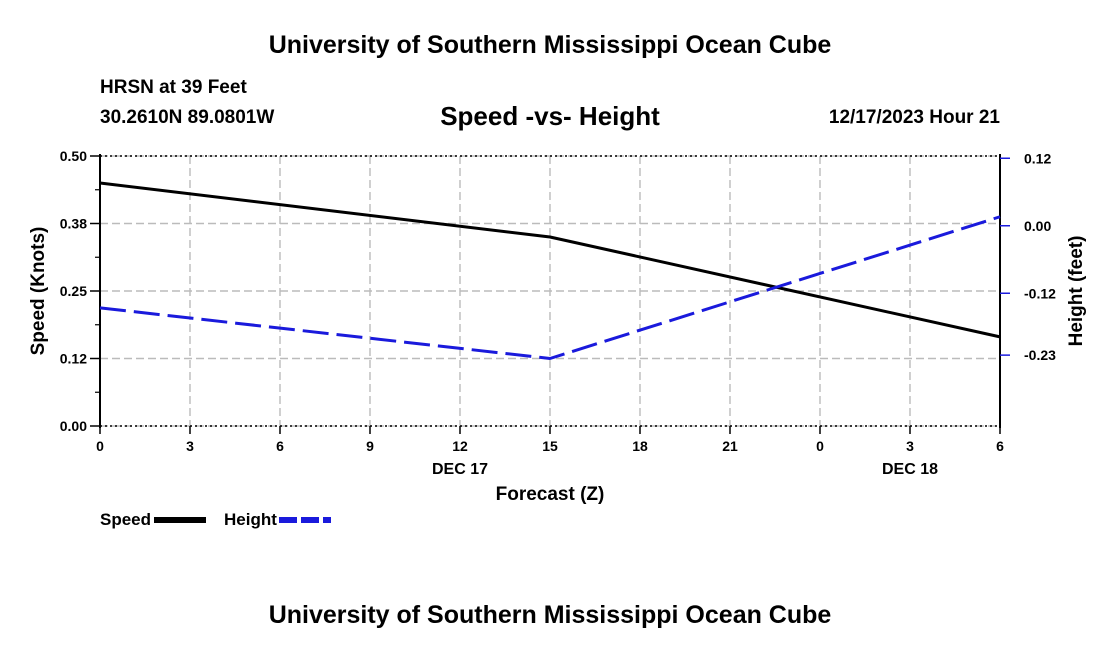 The height and width of the screenshot is (650, 1100). Describe the element at coordinates (640, 446) in the screenshot. I see `x-tick-label: 18` at that location.